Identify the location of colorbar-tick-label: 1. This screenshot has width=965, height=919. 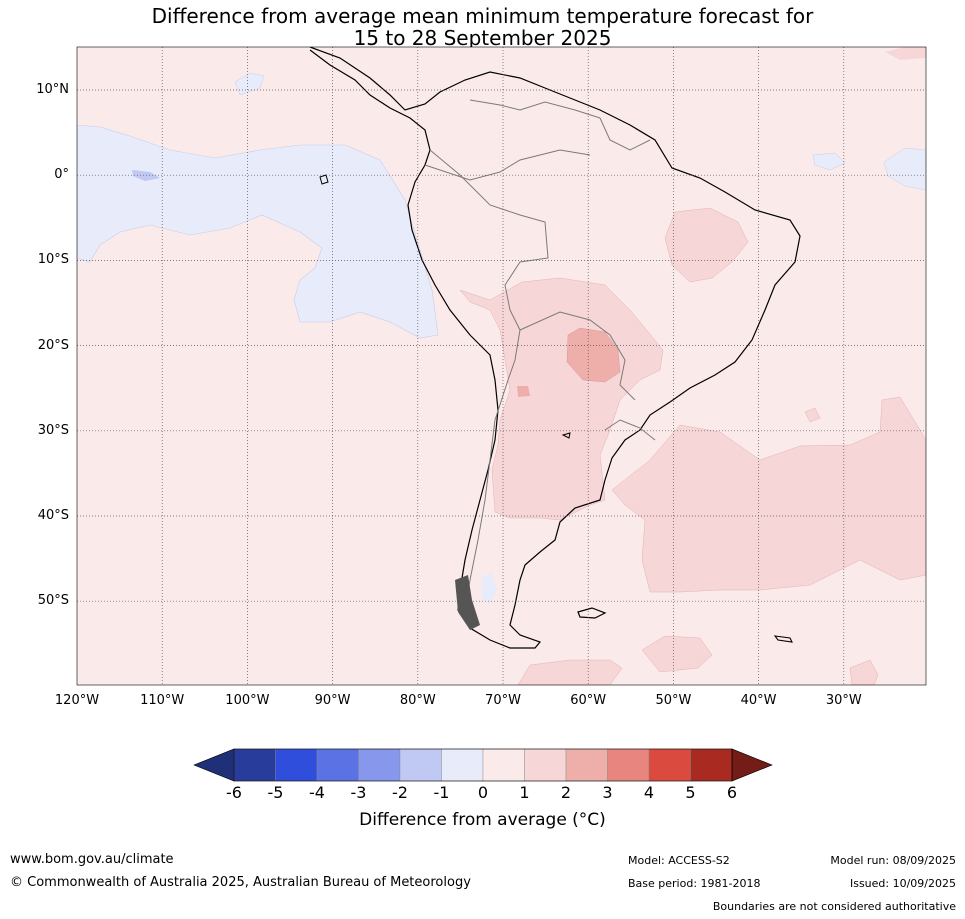
(524, 792).